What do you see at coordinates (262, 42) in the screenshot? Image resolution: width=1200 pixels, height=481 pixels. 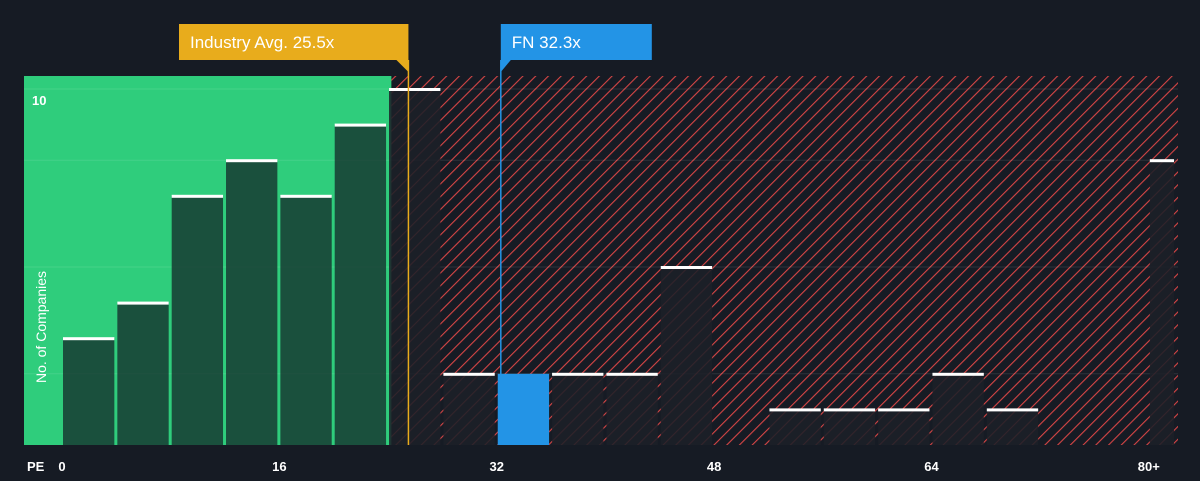 I see `industry-avg-label: Industry Avg. 25.5x` at bounding box center [262, 42].